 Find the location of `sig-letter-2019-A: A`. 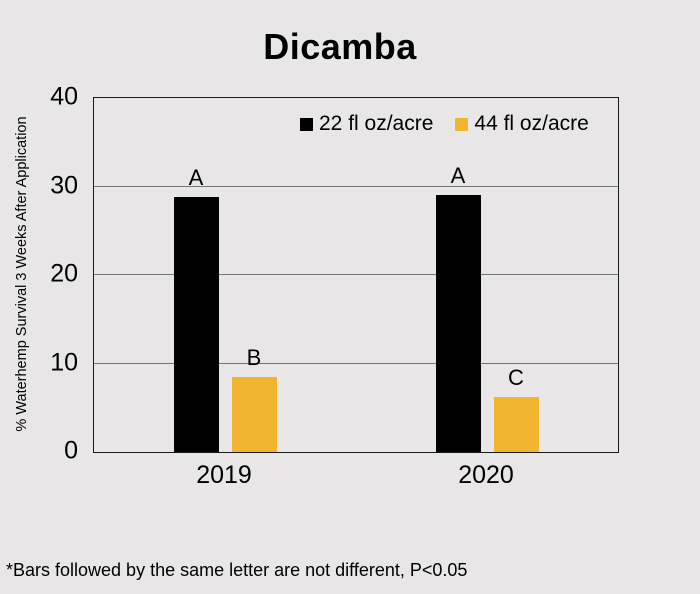

sig-letter-2019-A: A is located at coordinates (196, 178).